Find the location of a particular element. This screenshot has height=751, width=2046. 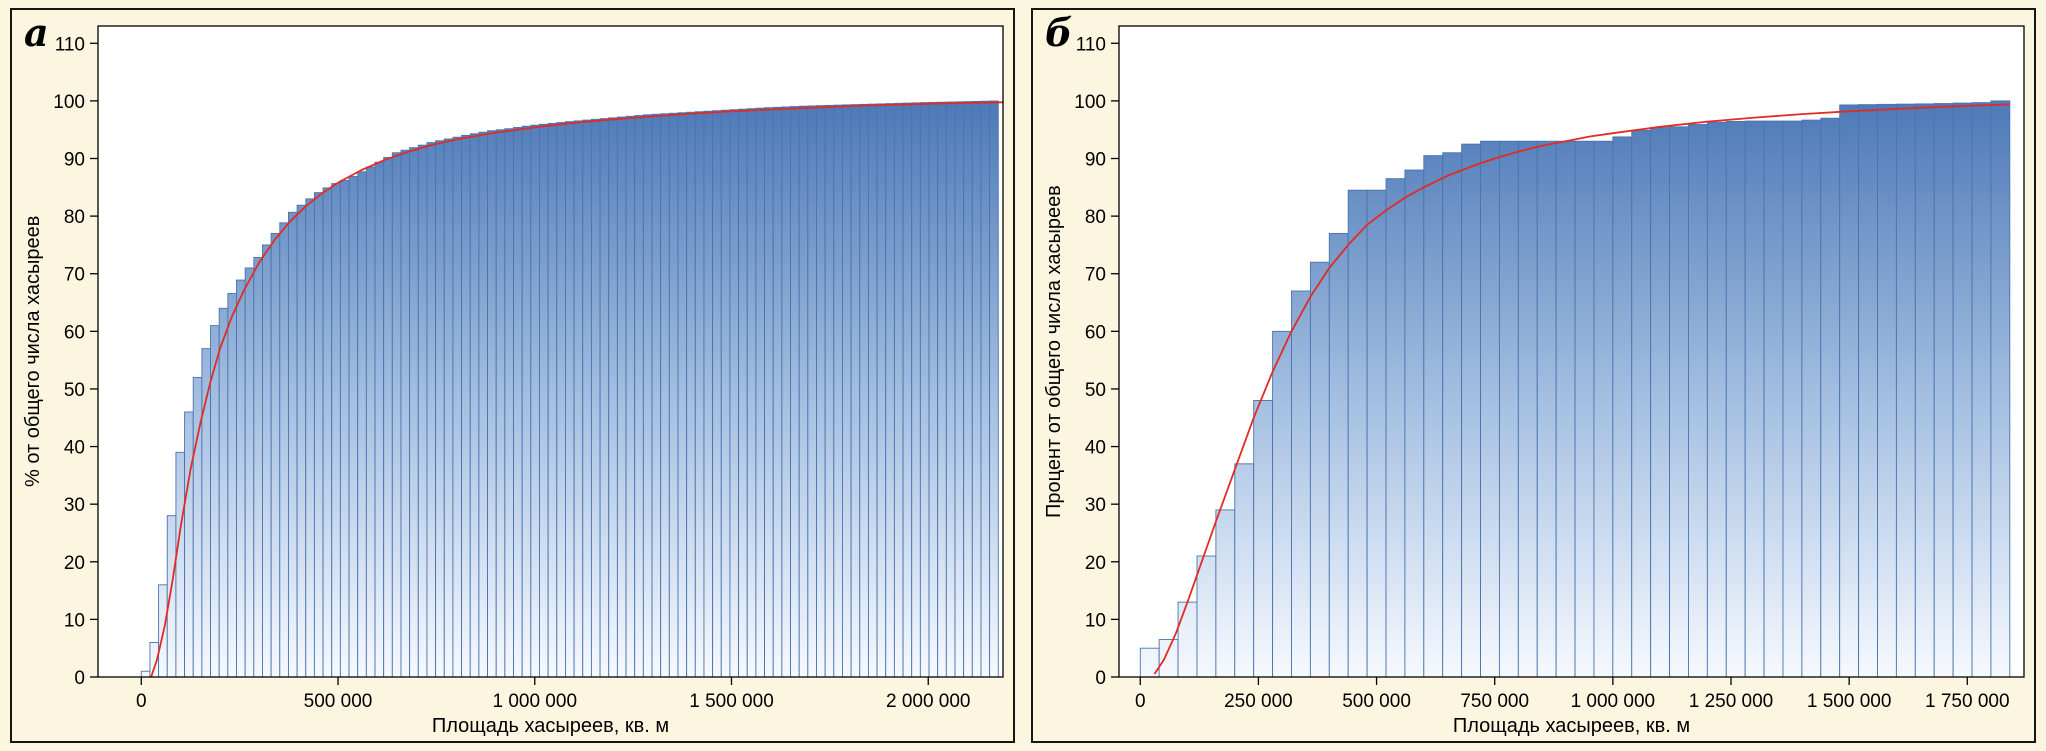

panel-a-y-axis-title: % от общего числа хасыреев is located at coordinates (33, 351).